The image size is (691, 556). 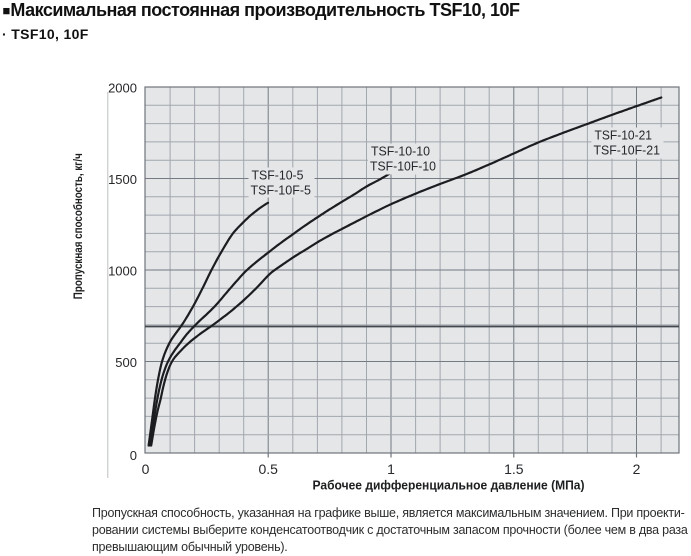 I want to click on svg-text: 1, so click(x=391, y=469).